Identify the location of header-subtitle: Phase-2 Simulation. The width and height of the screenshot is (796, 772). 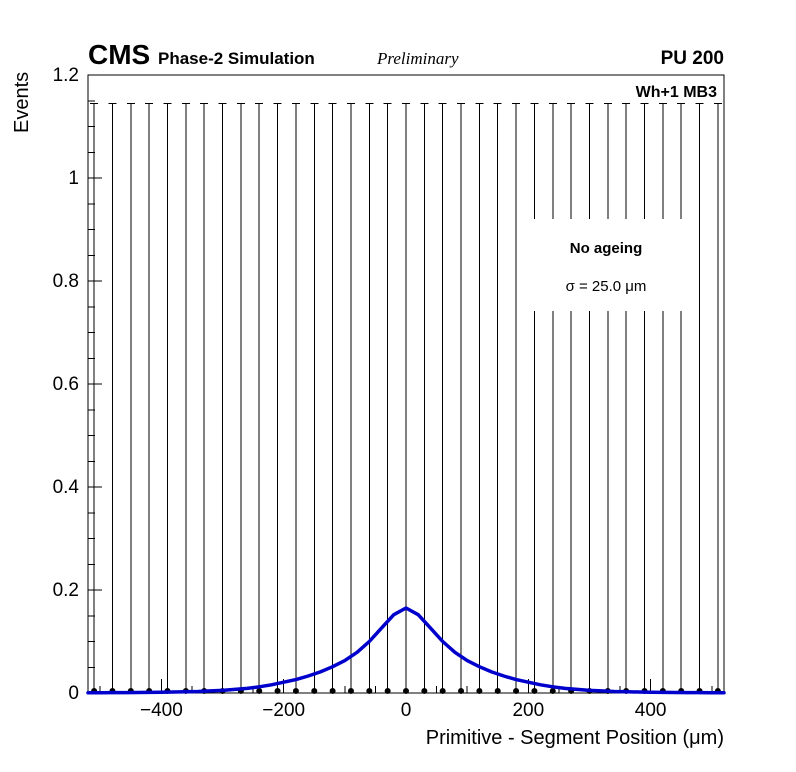
(236, 58).